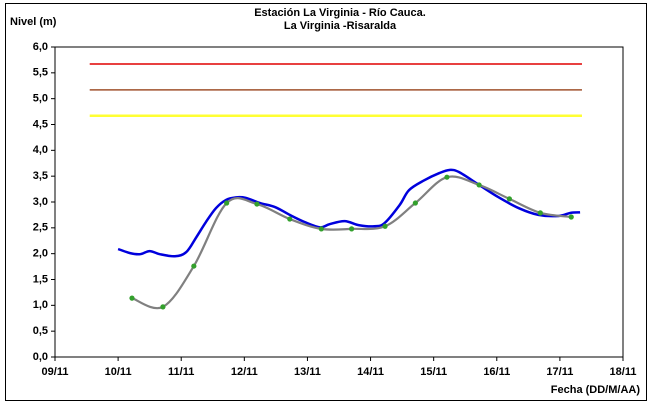 This screenshot has height=405, width=653. What do you see at coordinates (40, 176) in the screenshot?
I see `y-tick-label: 3,5` at bounding box center [40, 176].